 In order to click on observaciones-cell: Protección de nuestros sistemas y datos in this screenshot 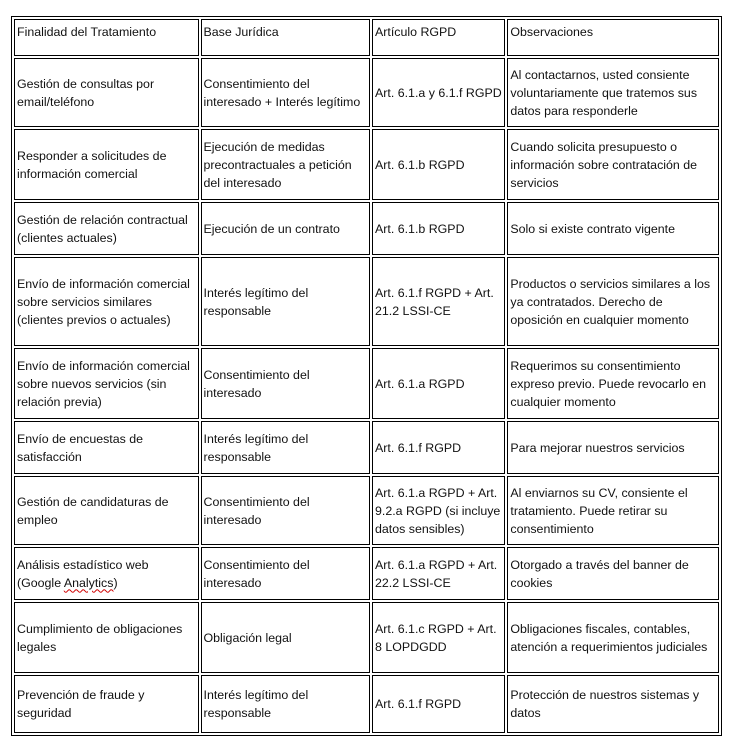, I will do `click(613, 704)`.